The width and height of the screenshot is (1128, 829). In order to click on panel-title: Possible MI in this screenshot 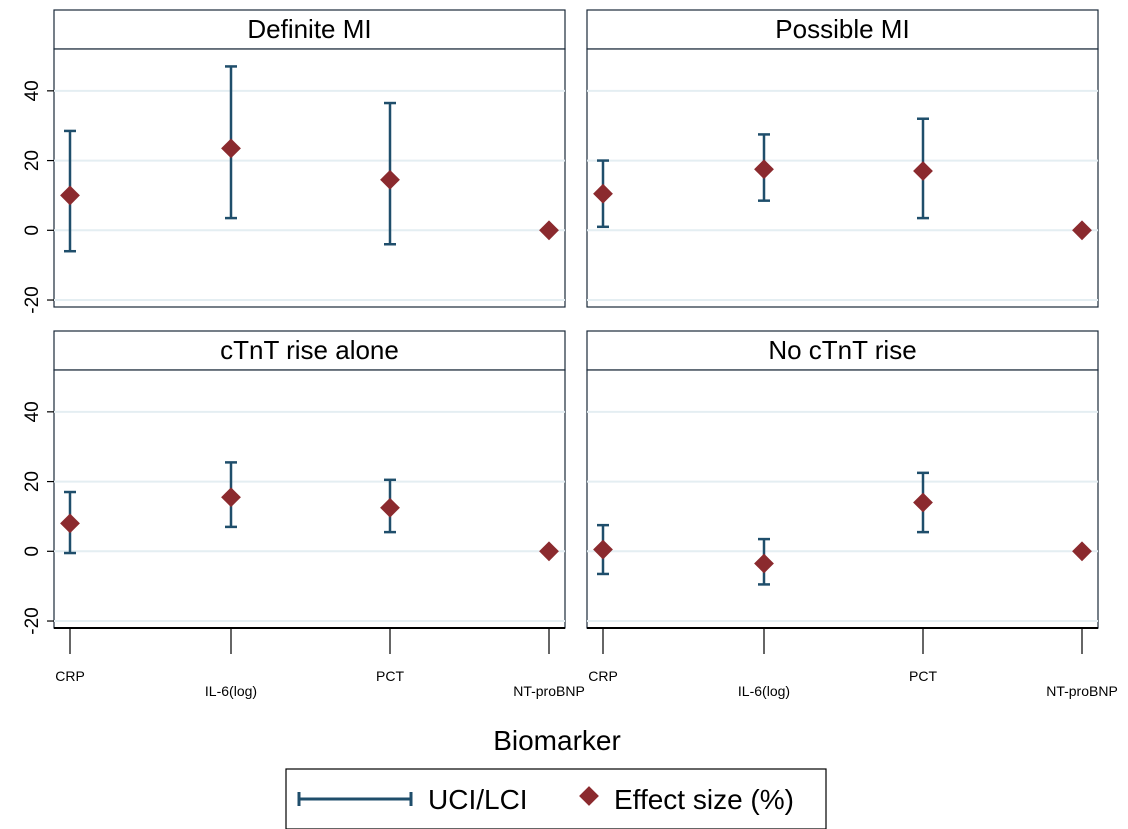, I will do `click(842, 29)`.